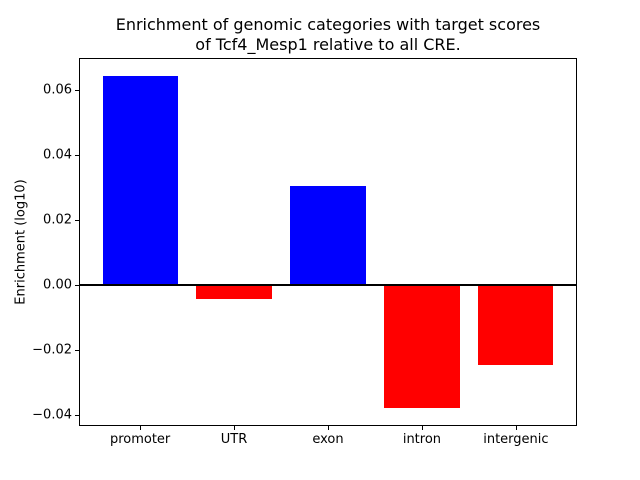 The height and width of the screenshot is (480, 640). What do you see at coordinates (57, 220) in the screenshot?
I see `y-tick-label-0.02: 0.02` at bounding box center [57, 220].